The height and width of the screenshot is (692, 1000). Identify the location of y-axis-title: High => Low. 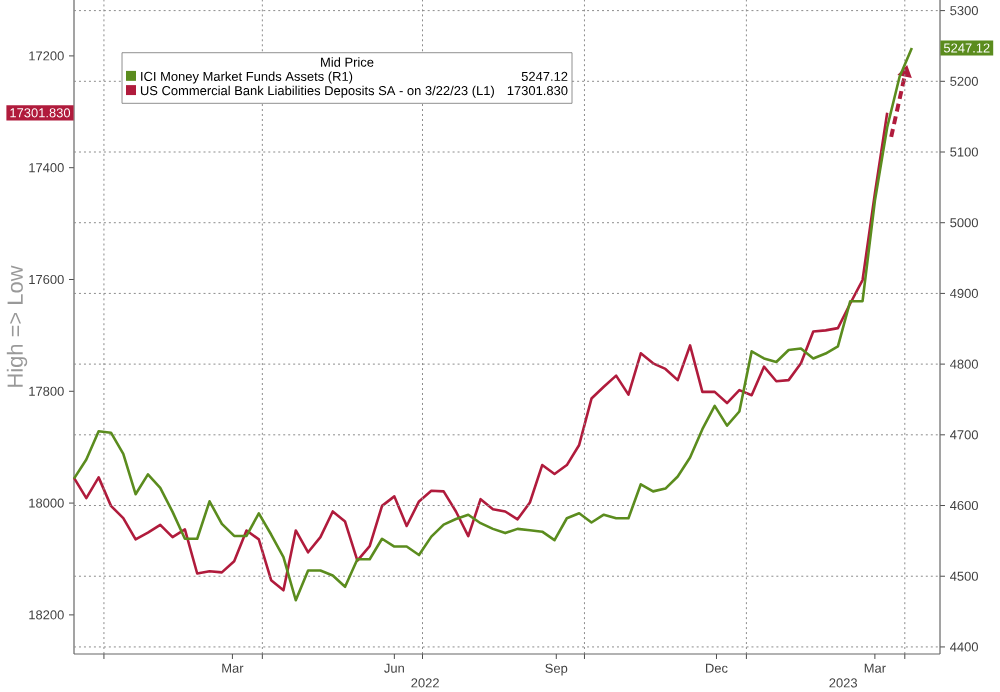
(17, 326).